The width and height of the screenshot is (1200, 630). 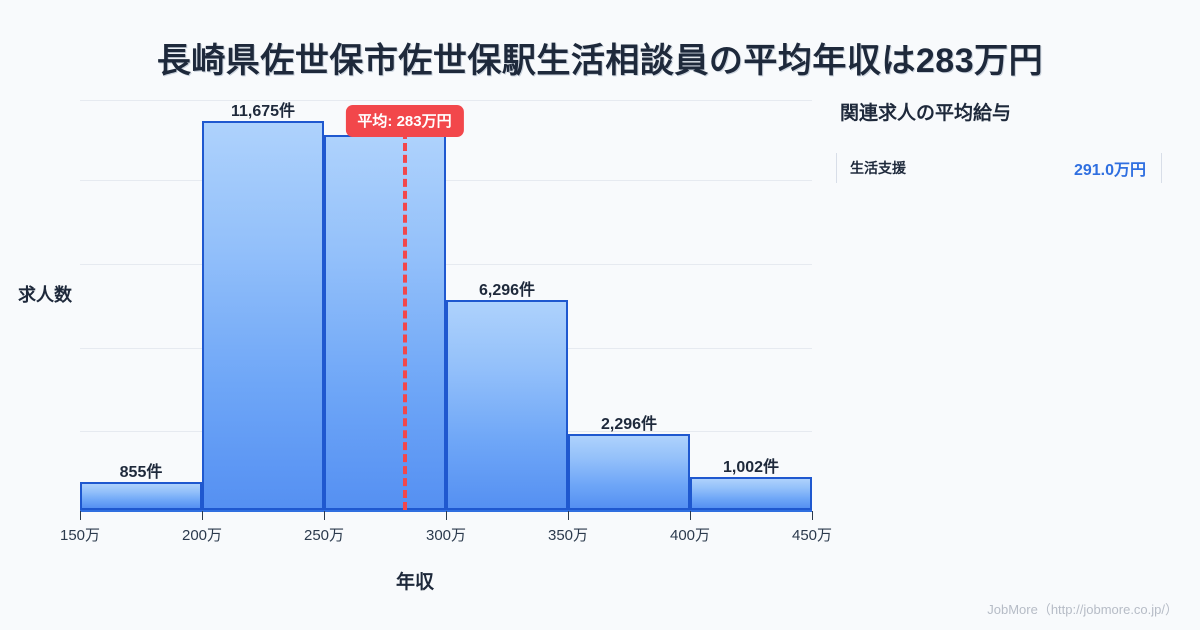 I want to click on x-axis-tick-label: 400万, so click(x=690, y=535).